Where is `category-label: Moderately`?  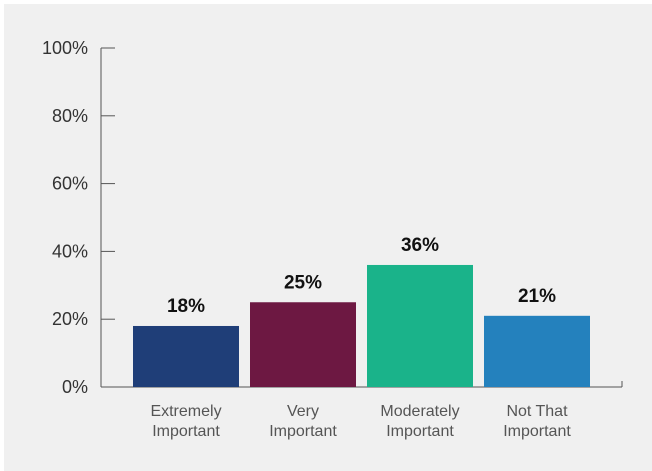 category-label: Moderately is located at coordinates (419, 411).